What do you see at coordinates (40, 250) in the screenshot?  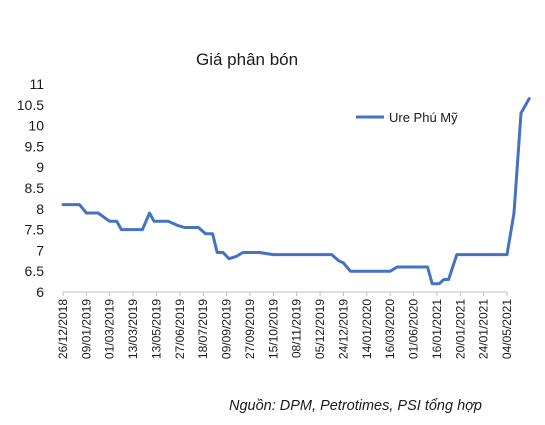 I see `y-tick-label: 7` at bounding box center [40, 250].